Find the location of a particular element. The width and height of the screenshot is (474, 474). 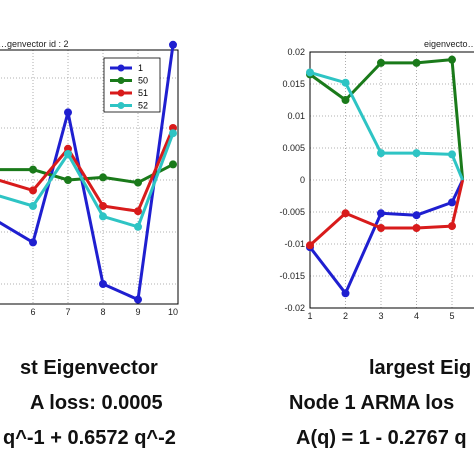

left-chart-title: …genvector id : 2 is located at coordinates (34, 44).